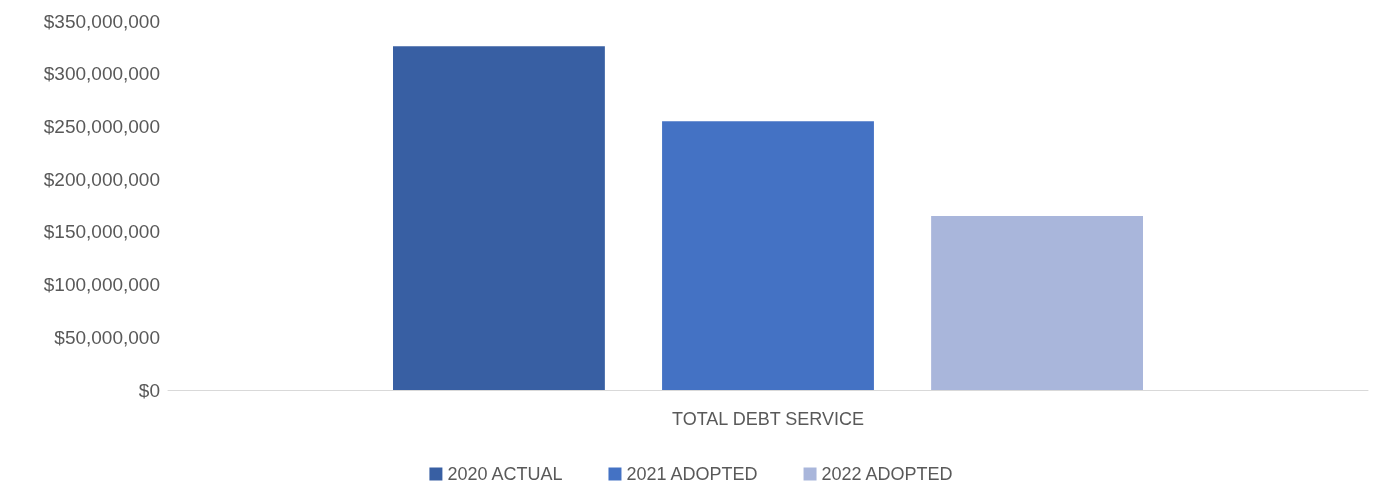 The image size is (1383, 492). What do you see at coordinates (768, 419) in the screenshot?
I see `x-tick-label: TOTAL DEBT SERVICE` at bounding box center [768, 419].